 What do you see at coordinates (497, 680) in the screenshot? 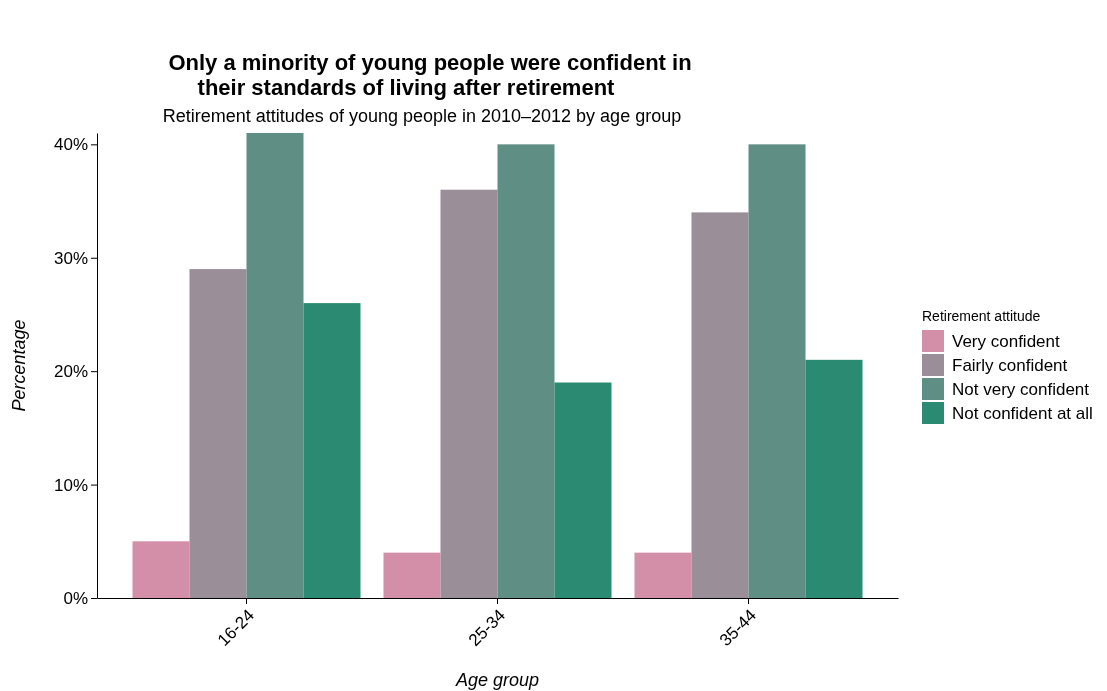
I see `x-axis-title: Age group` at bounding box center [497, 680].